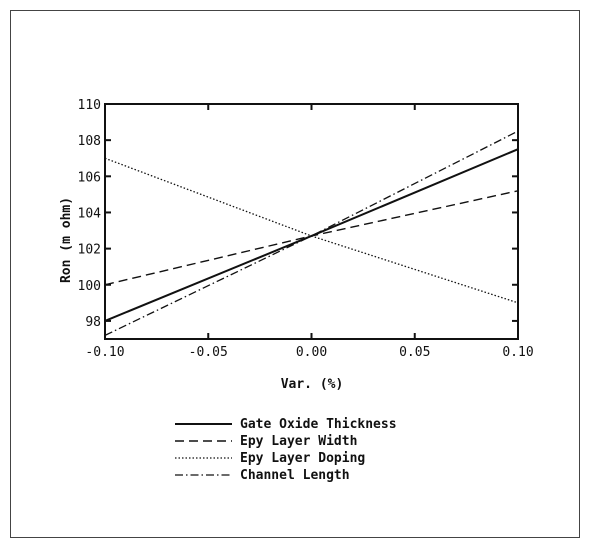 The image size is (591, 547). I want to click on y-tick-label: 100, so click(89, 286).